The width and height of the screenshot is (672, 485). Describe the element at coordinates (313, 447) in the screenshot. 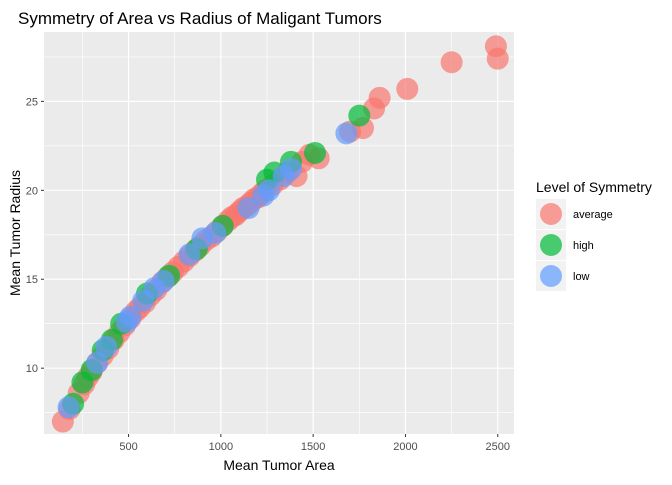

I see `x-tick-label: 1500` at that location.